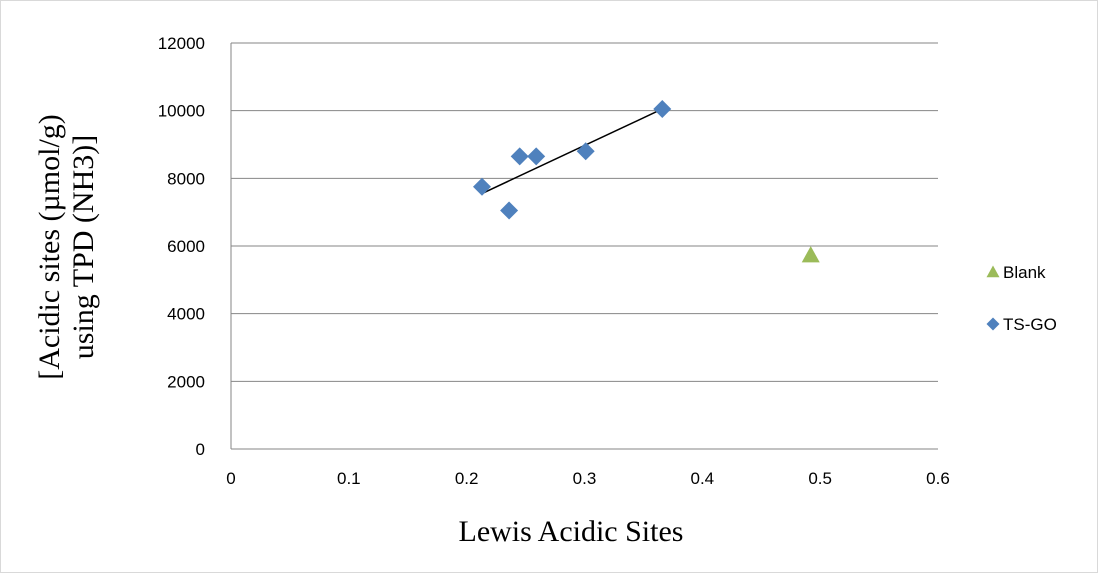 The height and width of the screenshot is (573, 1098). Describe the element at coordinates (49, 247) in the screenshot. I see `y-axis-title-line1: [Acidic sites (µmol/g)` at that location.